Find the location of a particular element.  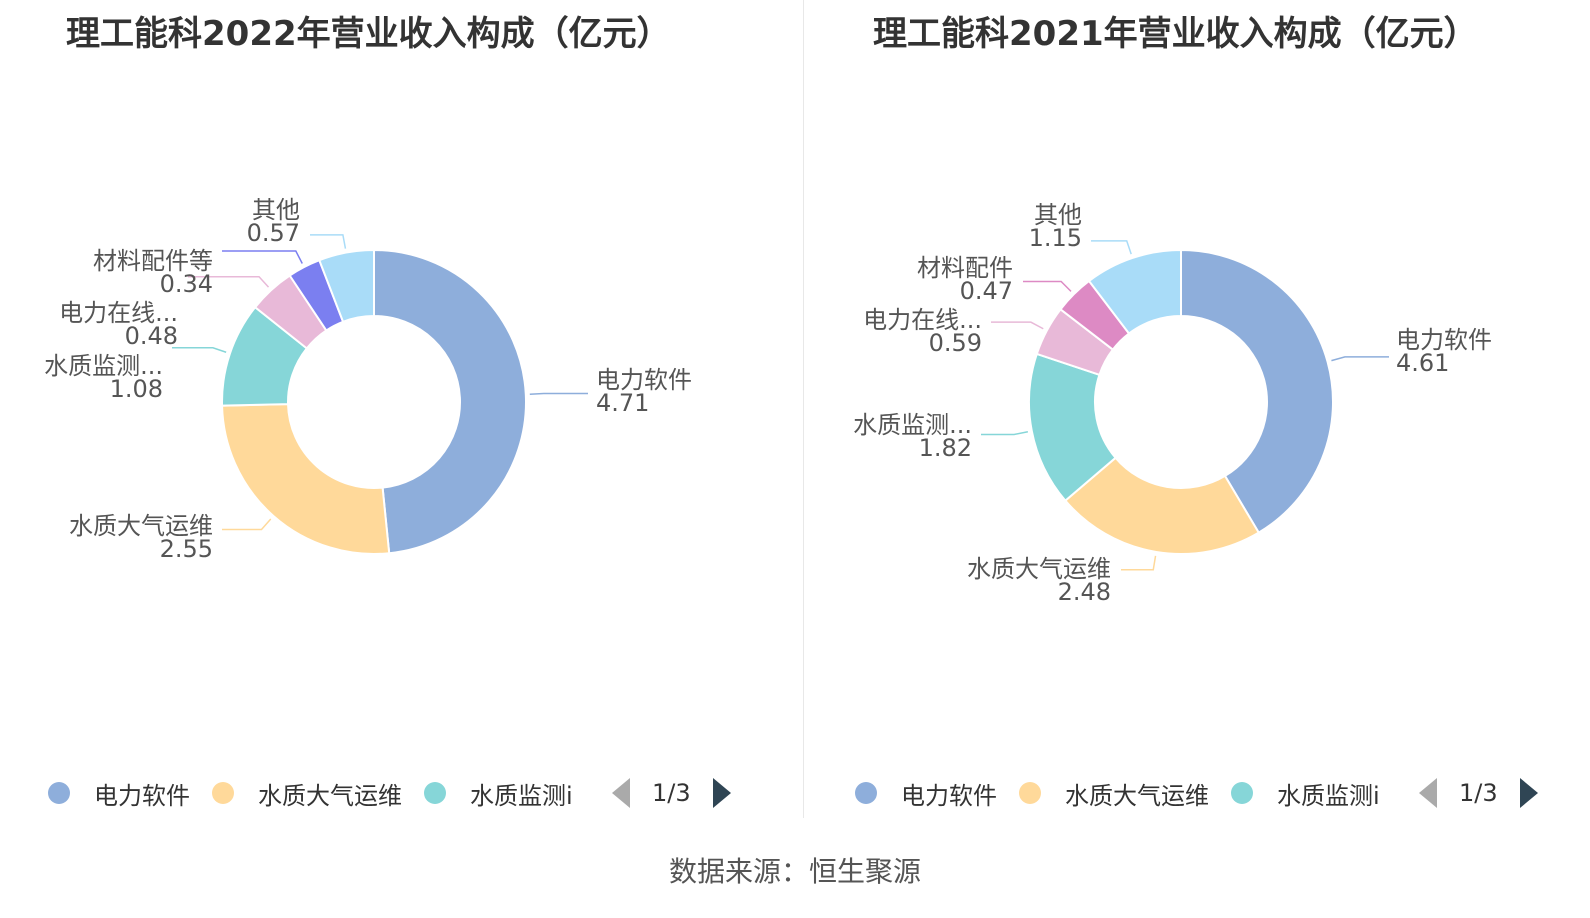

slice-label-value: 0.59 is located at coordinates (955, 343).